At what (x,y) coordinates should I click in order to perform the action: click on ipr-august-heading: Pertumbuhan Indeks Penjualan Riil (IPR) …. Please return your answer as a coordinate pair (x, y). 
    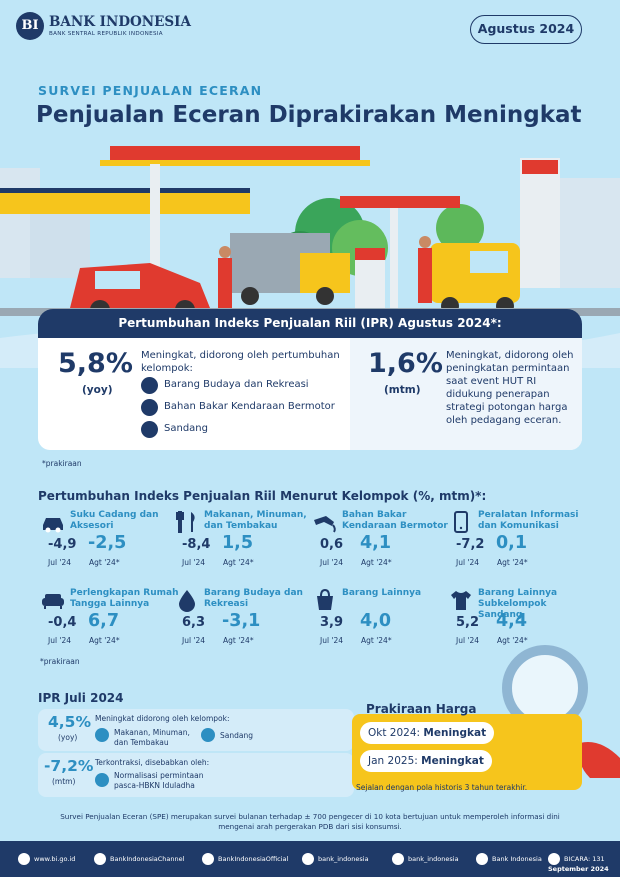
    Looking at the image, I should click on (310, 323).